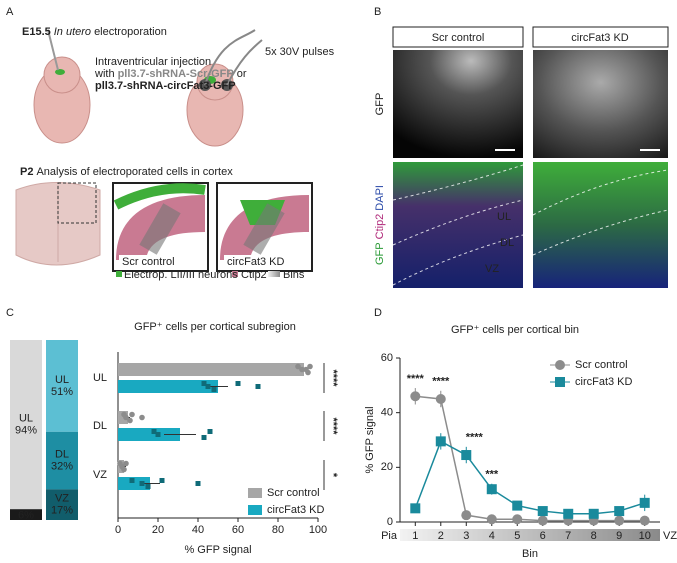  I want to click on condition-label: Scr control, so click(148, 262).